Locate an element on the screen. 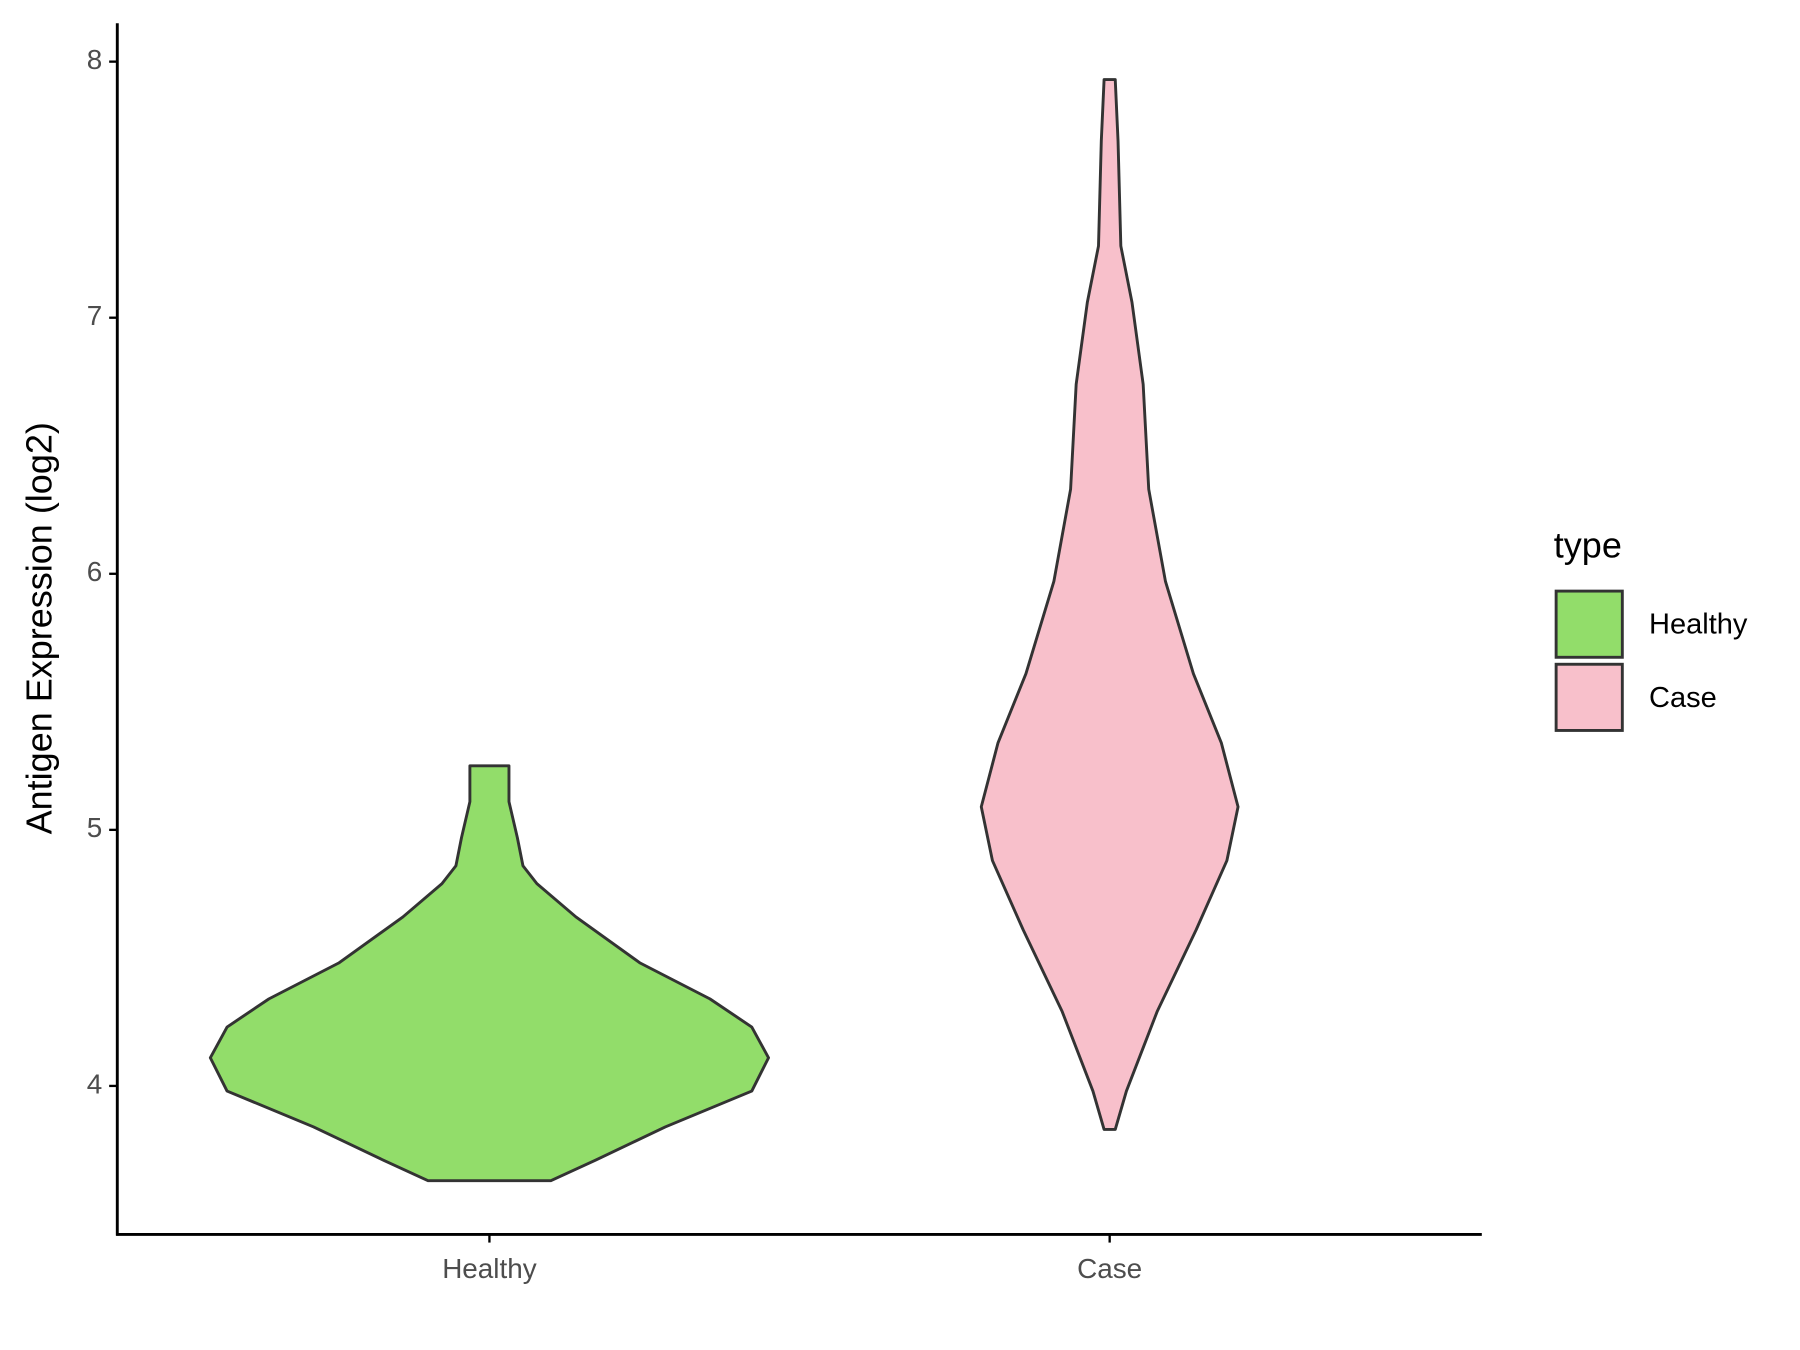 The image size is (1800, 1350). y-tick-label: 4 is located at coordinates (95, 1083).